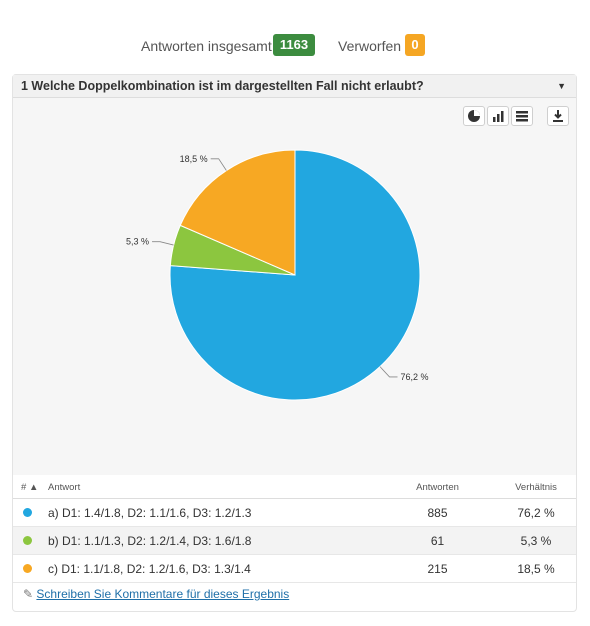 The image size is (590, 626). Describe the element at coordinates (561, 86) in the screenshot. I see `chevron-down-icon: ▼` at that location.